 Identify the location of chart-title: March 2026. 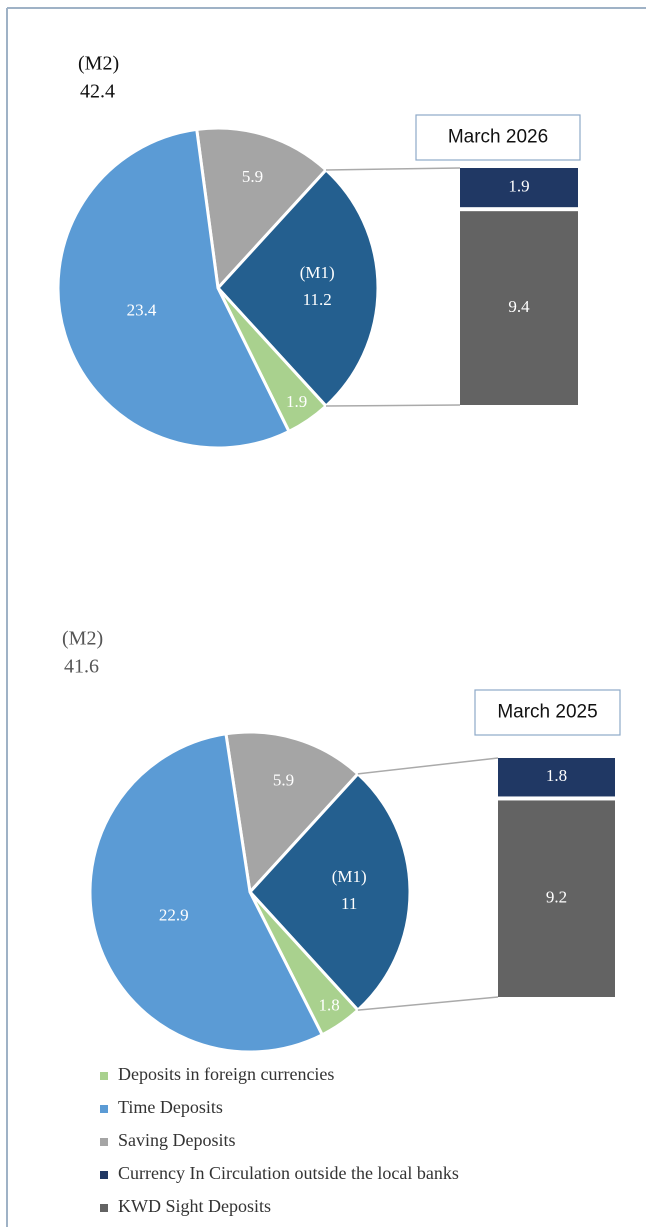
(498, 137).